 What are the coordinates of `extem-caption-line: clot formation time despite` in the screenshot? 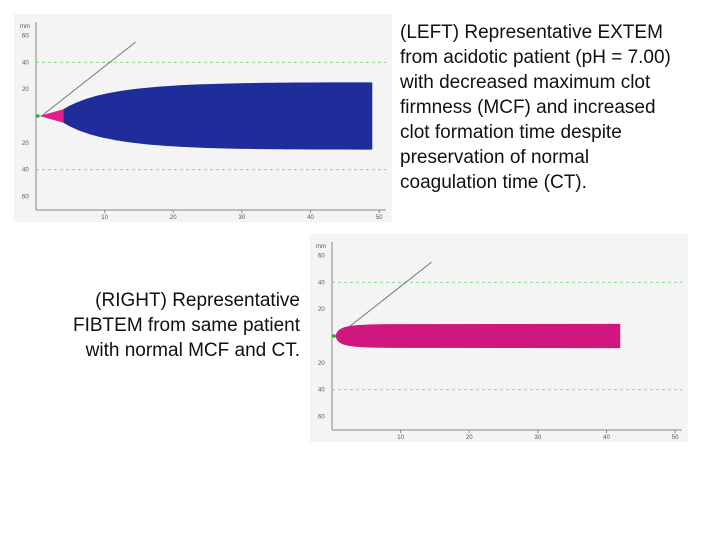 It's located at (511, 132).